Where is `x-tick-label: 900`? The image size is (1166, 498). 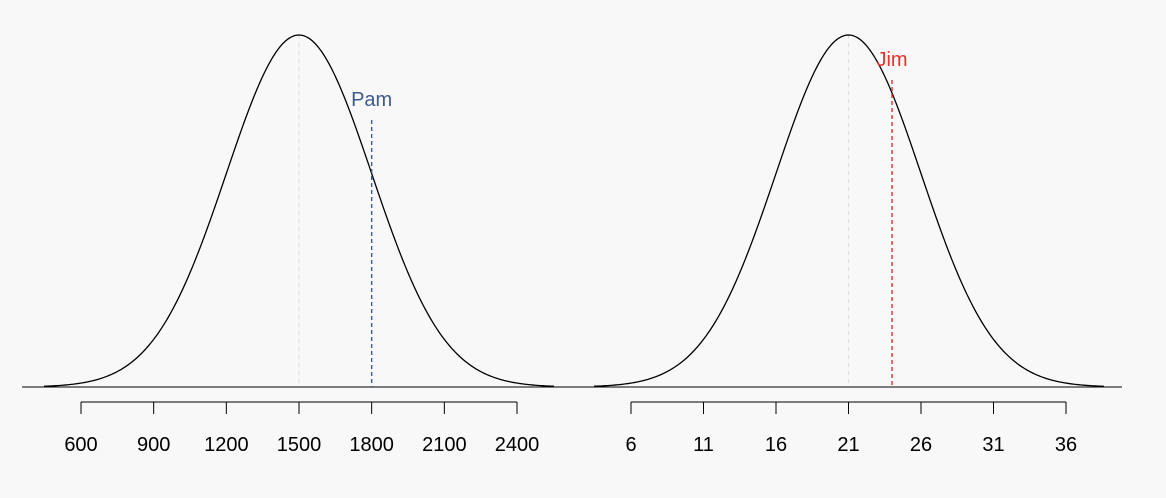
x-tick-label: 900 is located at coordinates (153, 445).